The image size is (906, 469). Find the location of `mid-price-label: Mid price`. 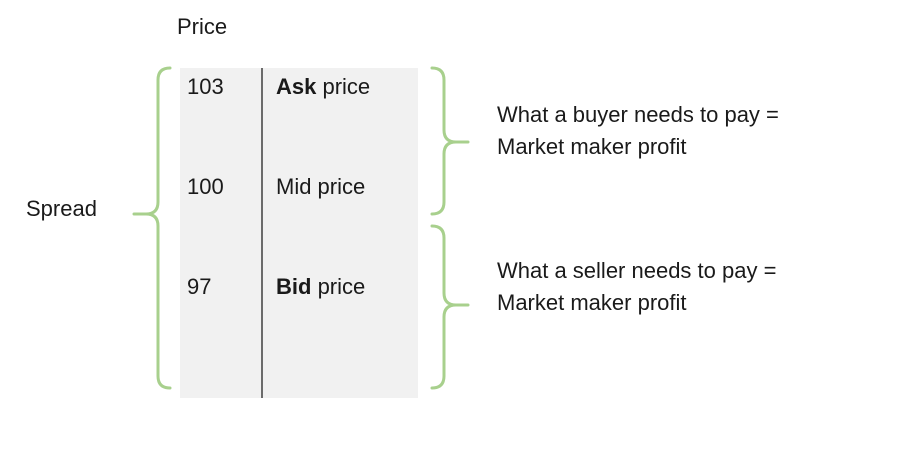

mid-price-label: Mid price is located at coordinates (320, 187).